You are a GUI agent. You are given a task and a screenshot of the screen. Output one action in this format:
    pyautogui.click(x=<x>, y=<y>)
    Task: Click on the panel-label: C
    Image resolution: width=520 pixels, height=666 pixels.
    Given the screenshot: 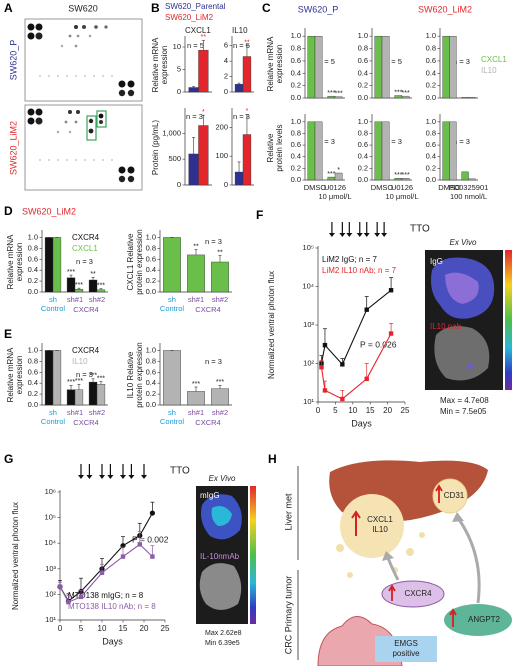 What is the action you would take?
    pyautogui.click(x=266, y=8)
    